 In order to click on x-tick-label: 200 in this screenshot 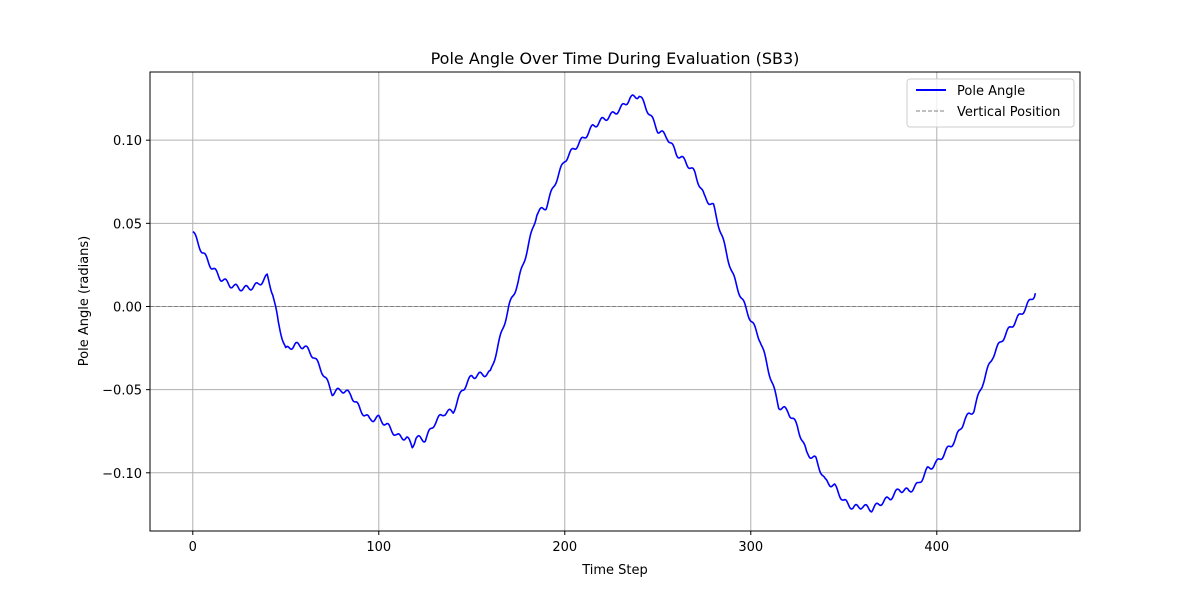, I will do `click(564, 547)`.